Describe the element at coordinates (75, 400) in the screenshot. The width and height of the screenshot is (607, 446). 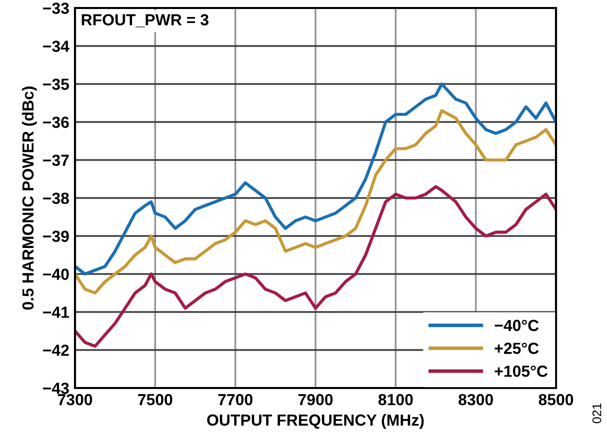
I see `x-tick-label: 7300` at that location.